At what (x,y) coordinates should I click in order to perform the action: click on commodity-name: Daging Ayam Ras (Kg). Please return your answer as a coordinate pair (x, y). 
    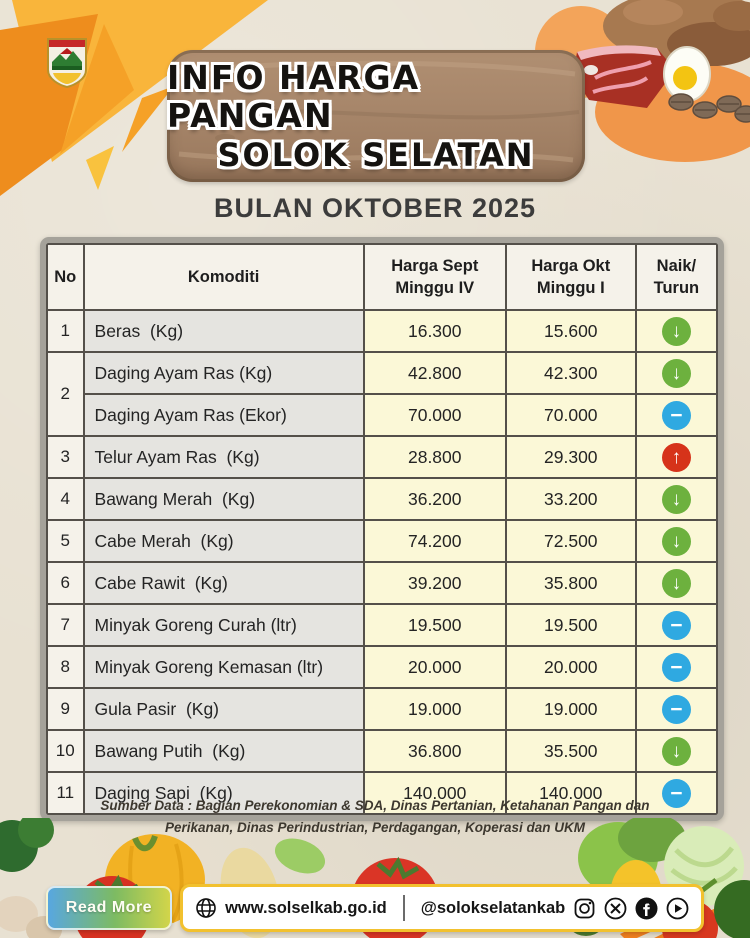
    Looking at the image, I should click on (223, 373).